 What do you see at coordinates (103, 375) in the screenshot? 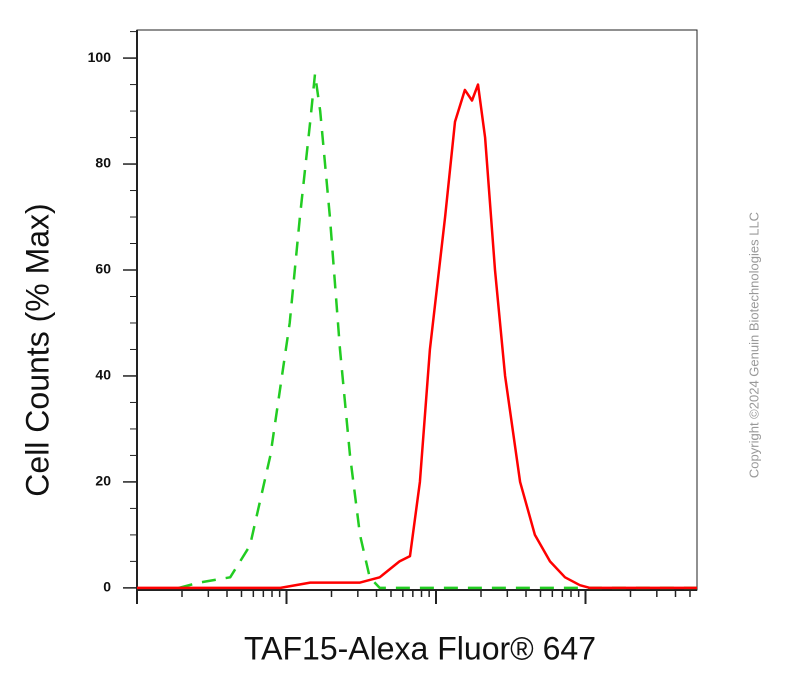
I see `y-tick-label: 40` at bounding box center [103, 375].